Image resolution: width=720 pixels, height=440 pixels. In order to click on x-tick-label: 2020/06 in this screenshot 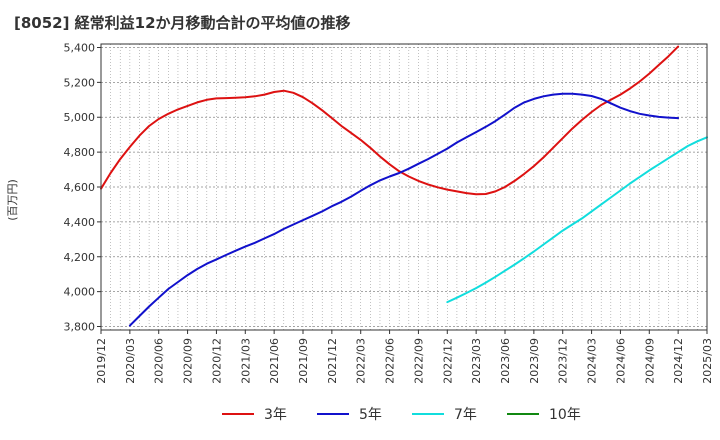, I will do `click(159, 361)`.